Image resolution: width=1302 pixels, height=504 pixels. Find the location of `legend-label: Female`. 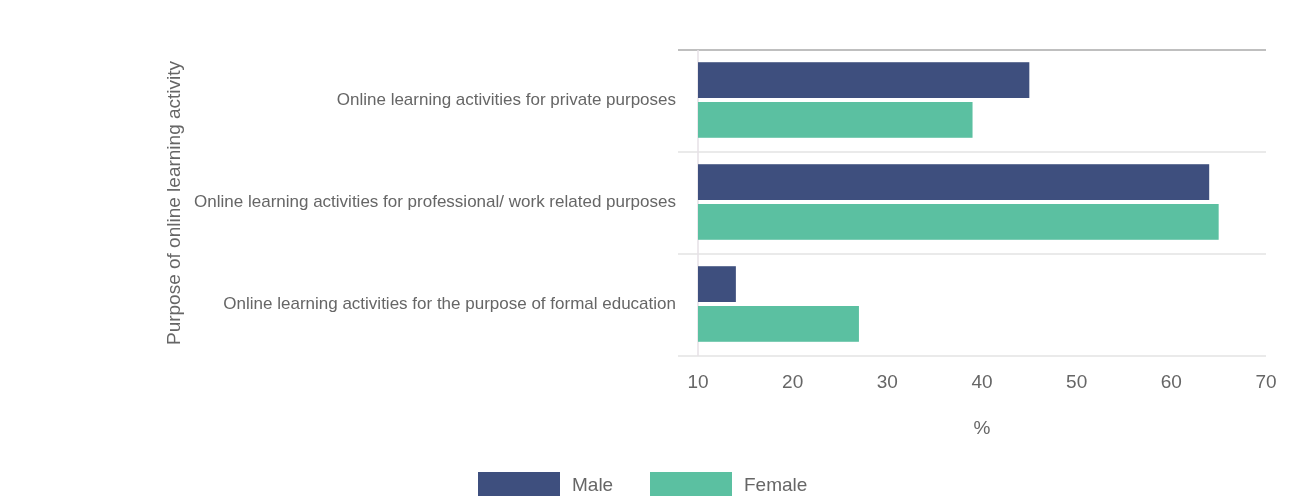

legend-label: Female is located at coordinates (776, 484).